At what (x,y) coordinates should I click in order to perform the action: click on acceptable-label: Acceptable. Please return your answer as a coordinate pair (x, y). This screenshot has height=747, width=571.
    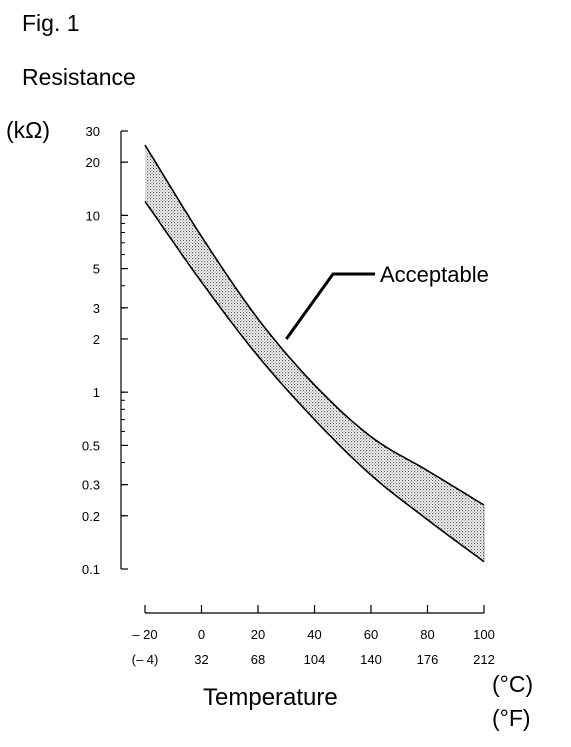
    Looking at the image, I should click on (434, 274).